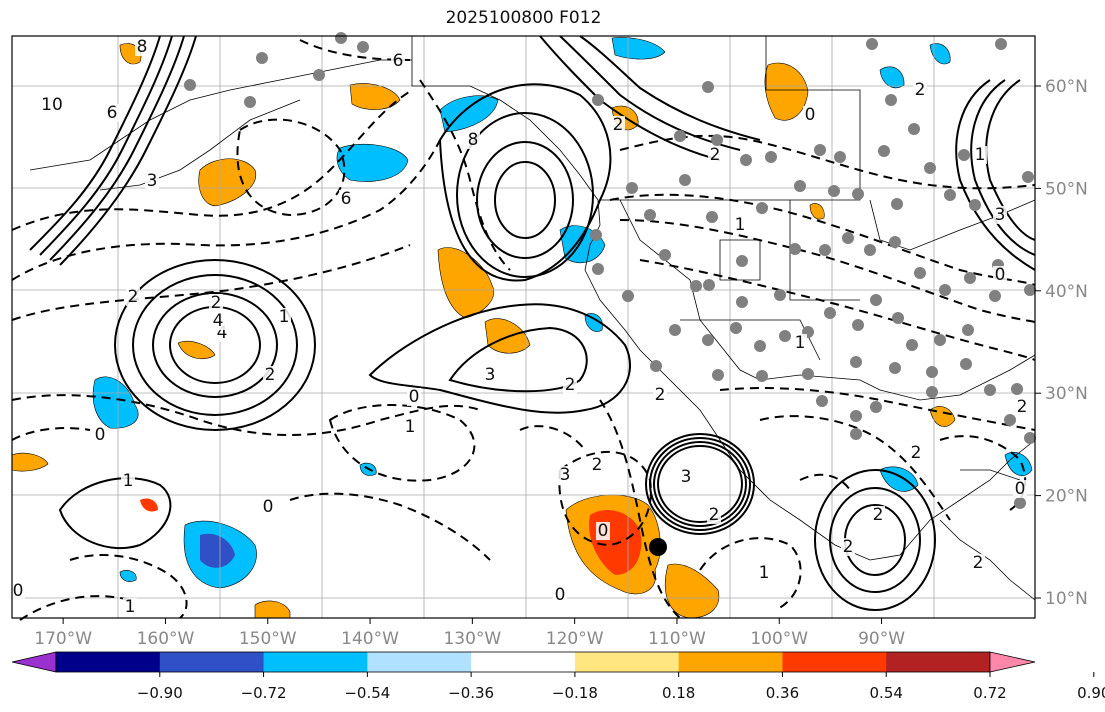 The height and width of the screenshot is (712, 1105). What do you see at coordinates (523, 18) in the screenshot?
I see `map-title: 2025100800 F012` at bounding box center [523, 18].